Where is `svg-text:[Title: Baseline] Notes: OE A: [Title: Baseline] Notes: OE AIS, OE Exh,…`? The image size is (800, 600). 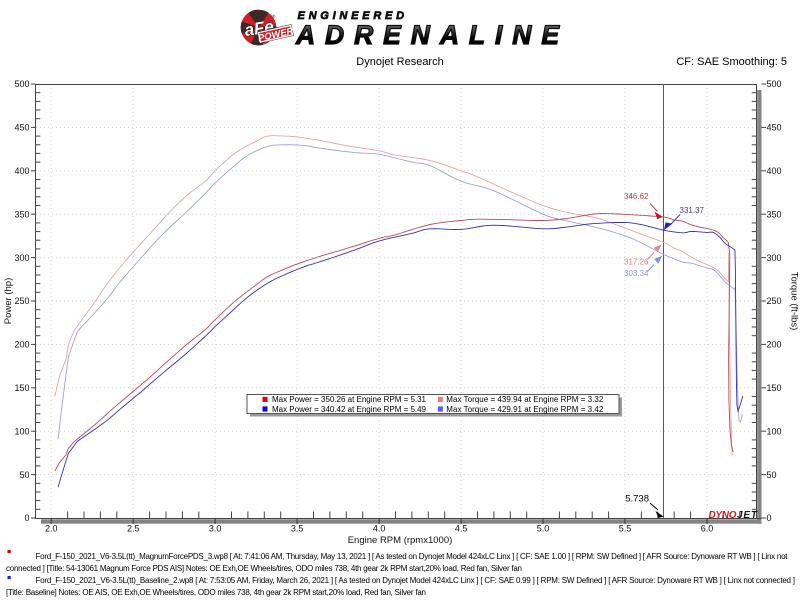
svg-text:[Title: Baseline] Notes: OE A: [Title: Baseline] Notes: OE AIS, OE Exh,… is located at coordinates (216, 592).